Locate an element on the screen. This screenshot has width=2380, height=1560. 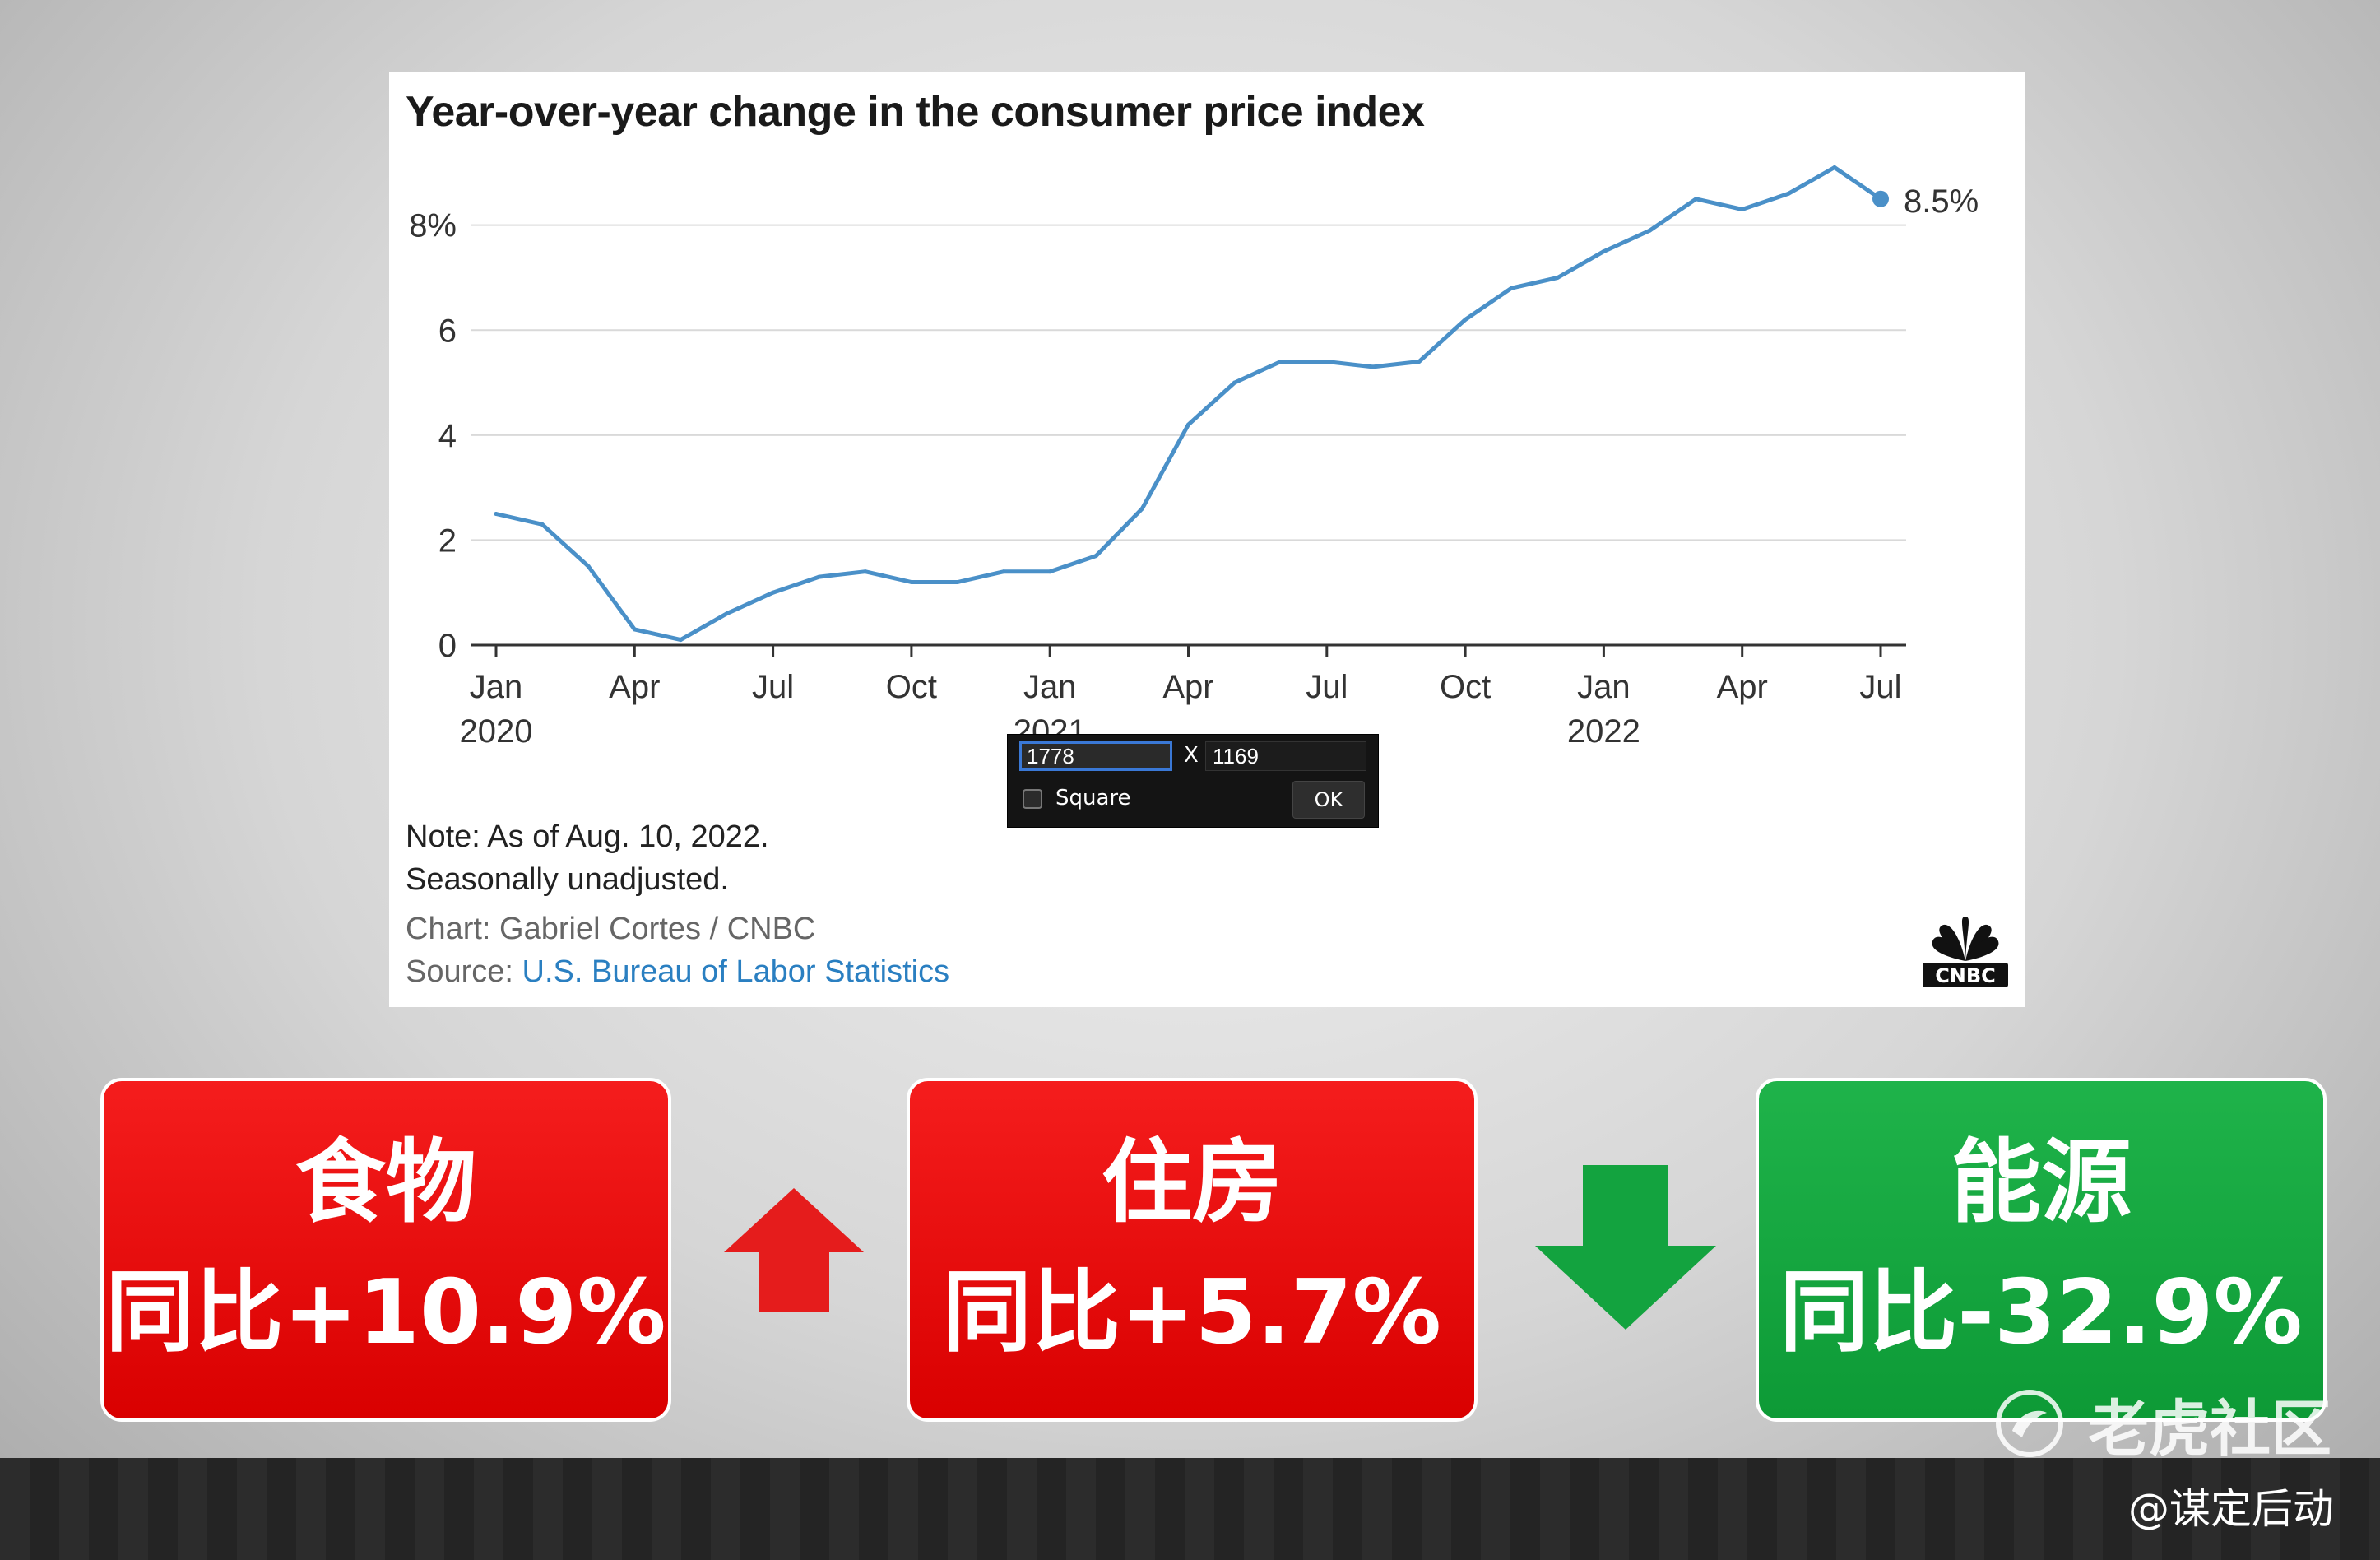
account-handle: @谋定后动 is located at coordinates (2231, 1509).